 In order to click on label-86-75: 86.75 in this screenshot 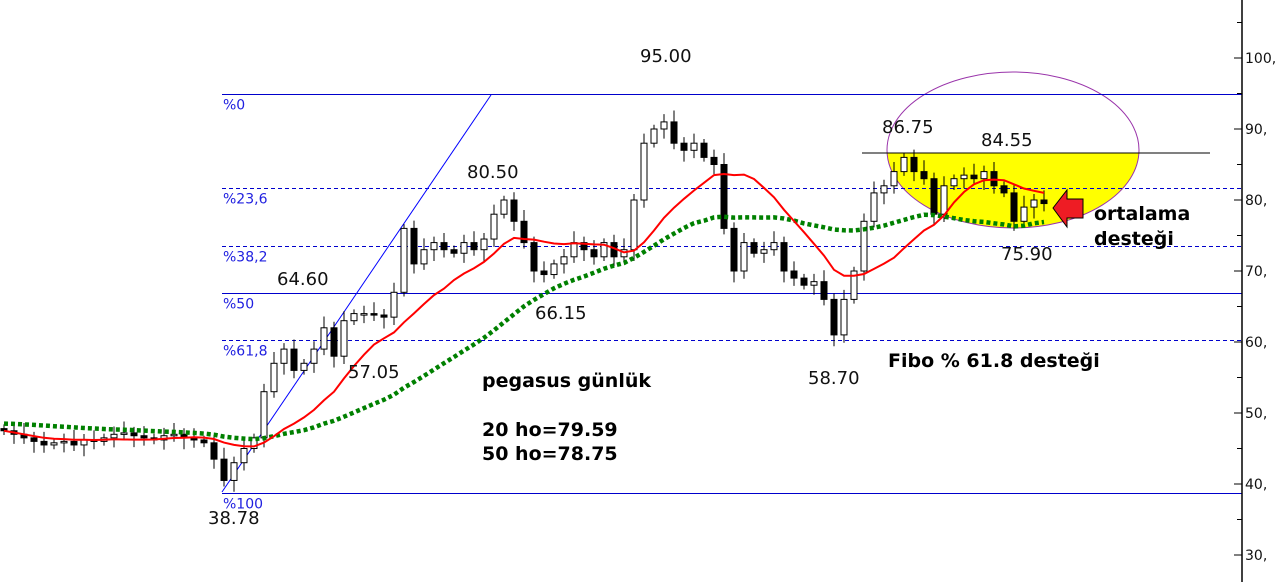, I will do `click(908, 127)`.